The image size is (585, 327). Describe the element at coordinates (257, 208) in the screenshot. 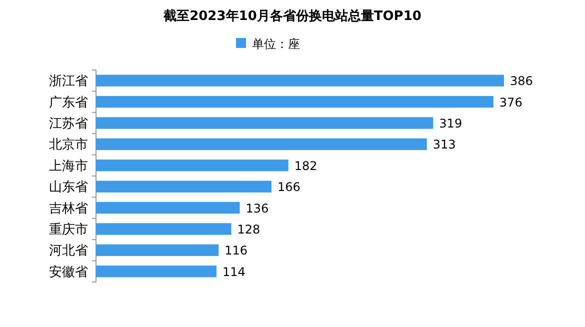

I see `data-label: 136` at that location.